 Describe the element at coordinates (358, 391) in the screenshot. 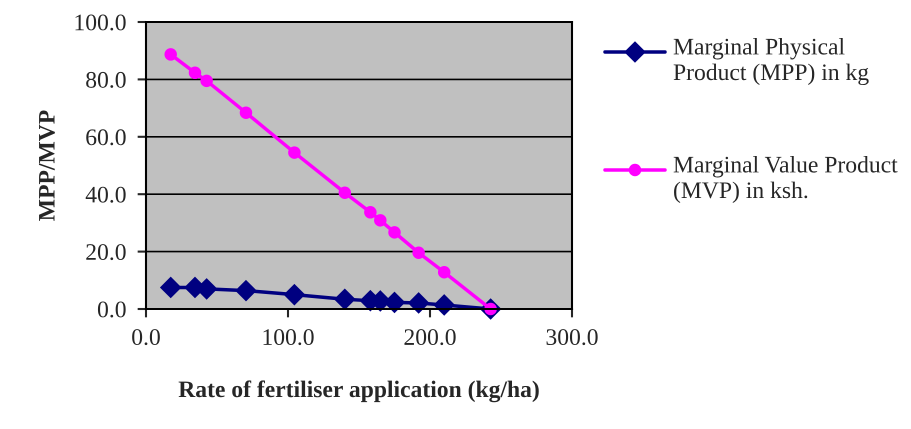

I see `x-axis-title: Rate of fertiliser application (kg/ha)` at that location.